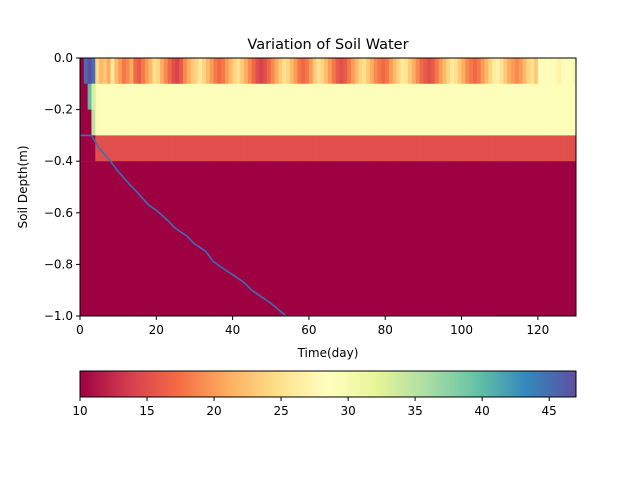 This screenshot has width=640, height=484. I want to click on colorbar-tick-label: 10, so click(79, 411).